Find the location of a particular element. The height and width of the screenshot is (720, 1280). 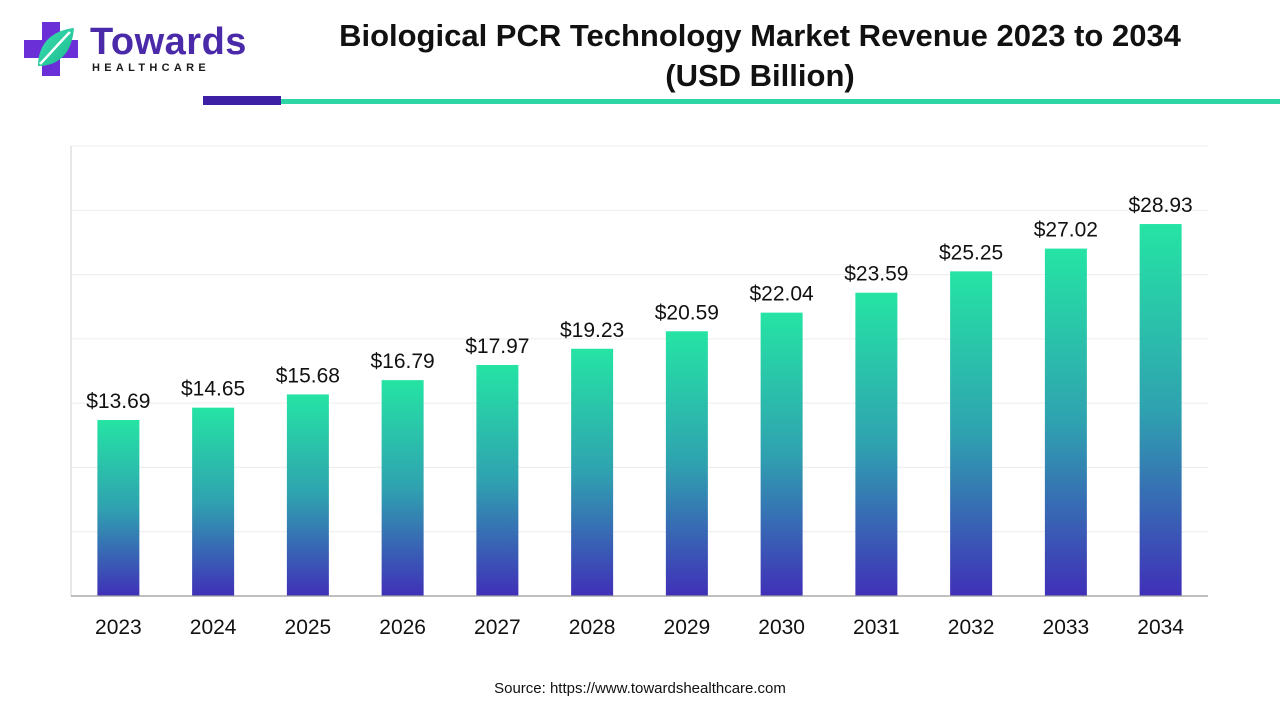

x-tick-label-2033: 2033 is located at coordinates (1066, 627).